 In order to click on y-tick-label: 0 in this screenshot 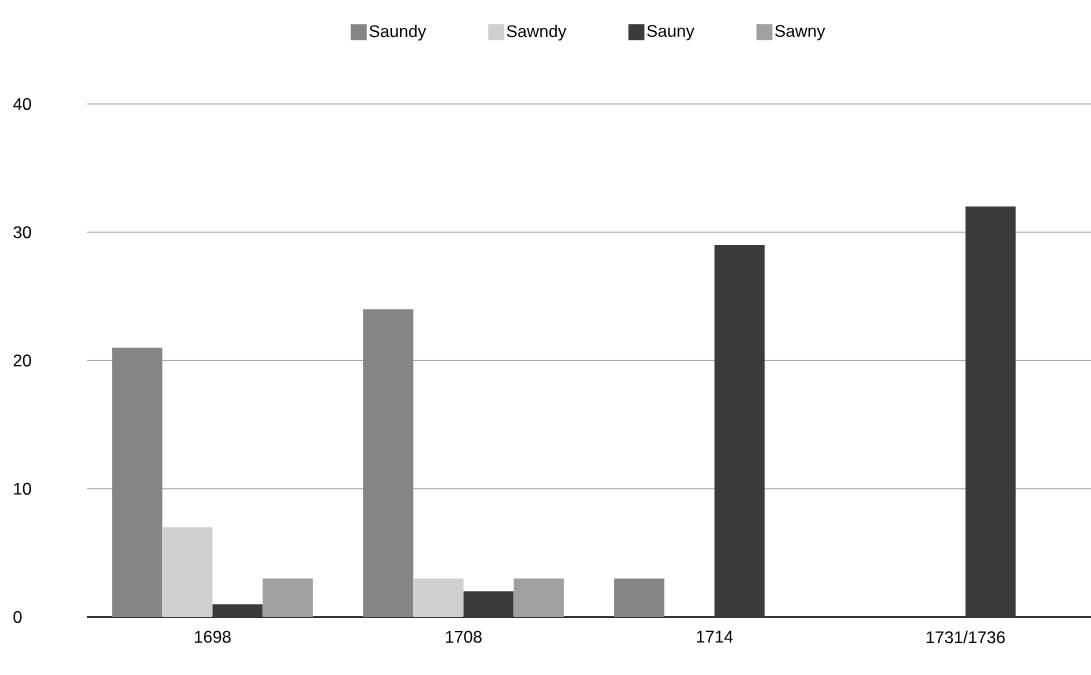, I will do `click(17, 616)`.